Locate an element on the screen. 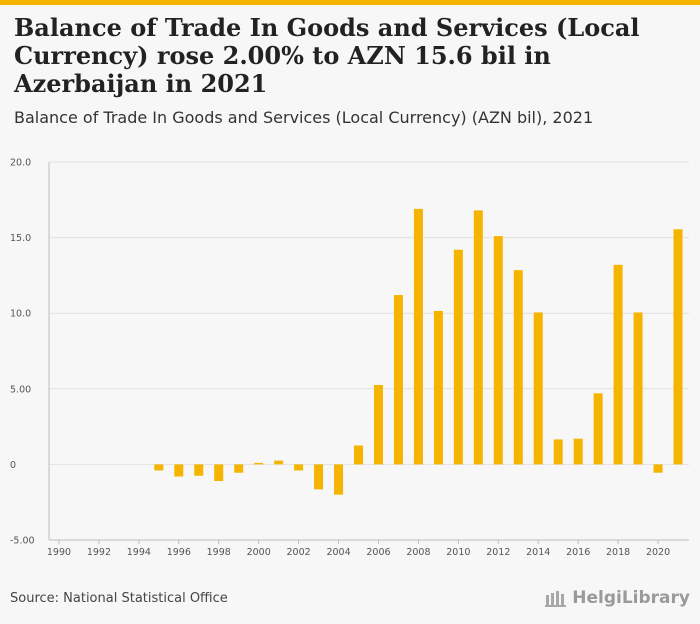 The height and width of the screenshot is (624, 700). y-tick-label: 20.0 is located at coordinates (20, 163).